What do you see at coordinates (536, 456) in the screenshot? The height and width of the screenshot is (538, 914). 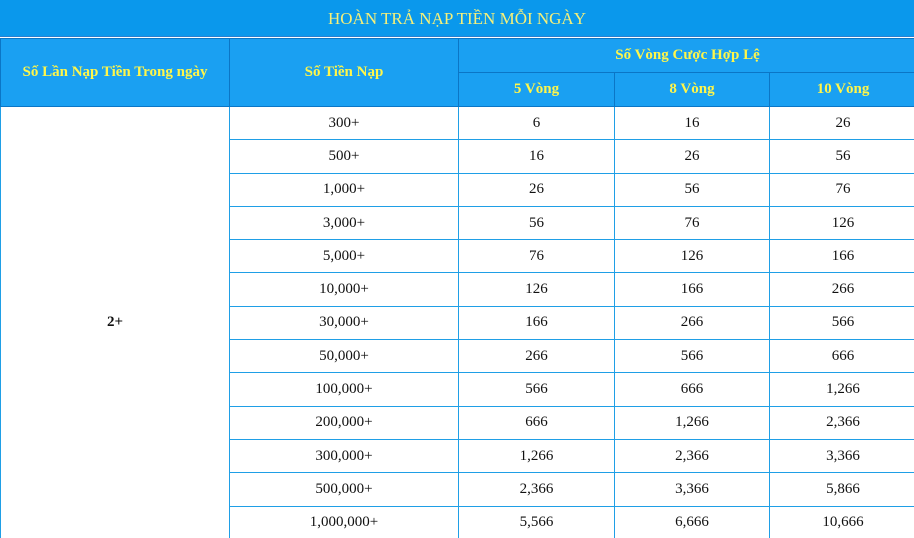 I see `rounds-5-cell: 1,266` at bounding box center [536, 456].